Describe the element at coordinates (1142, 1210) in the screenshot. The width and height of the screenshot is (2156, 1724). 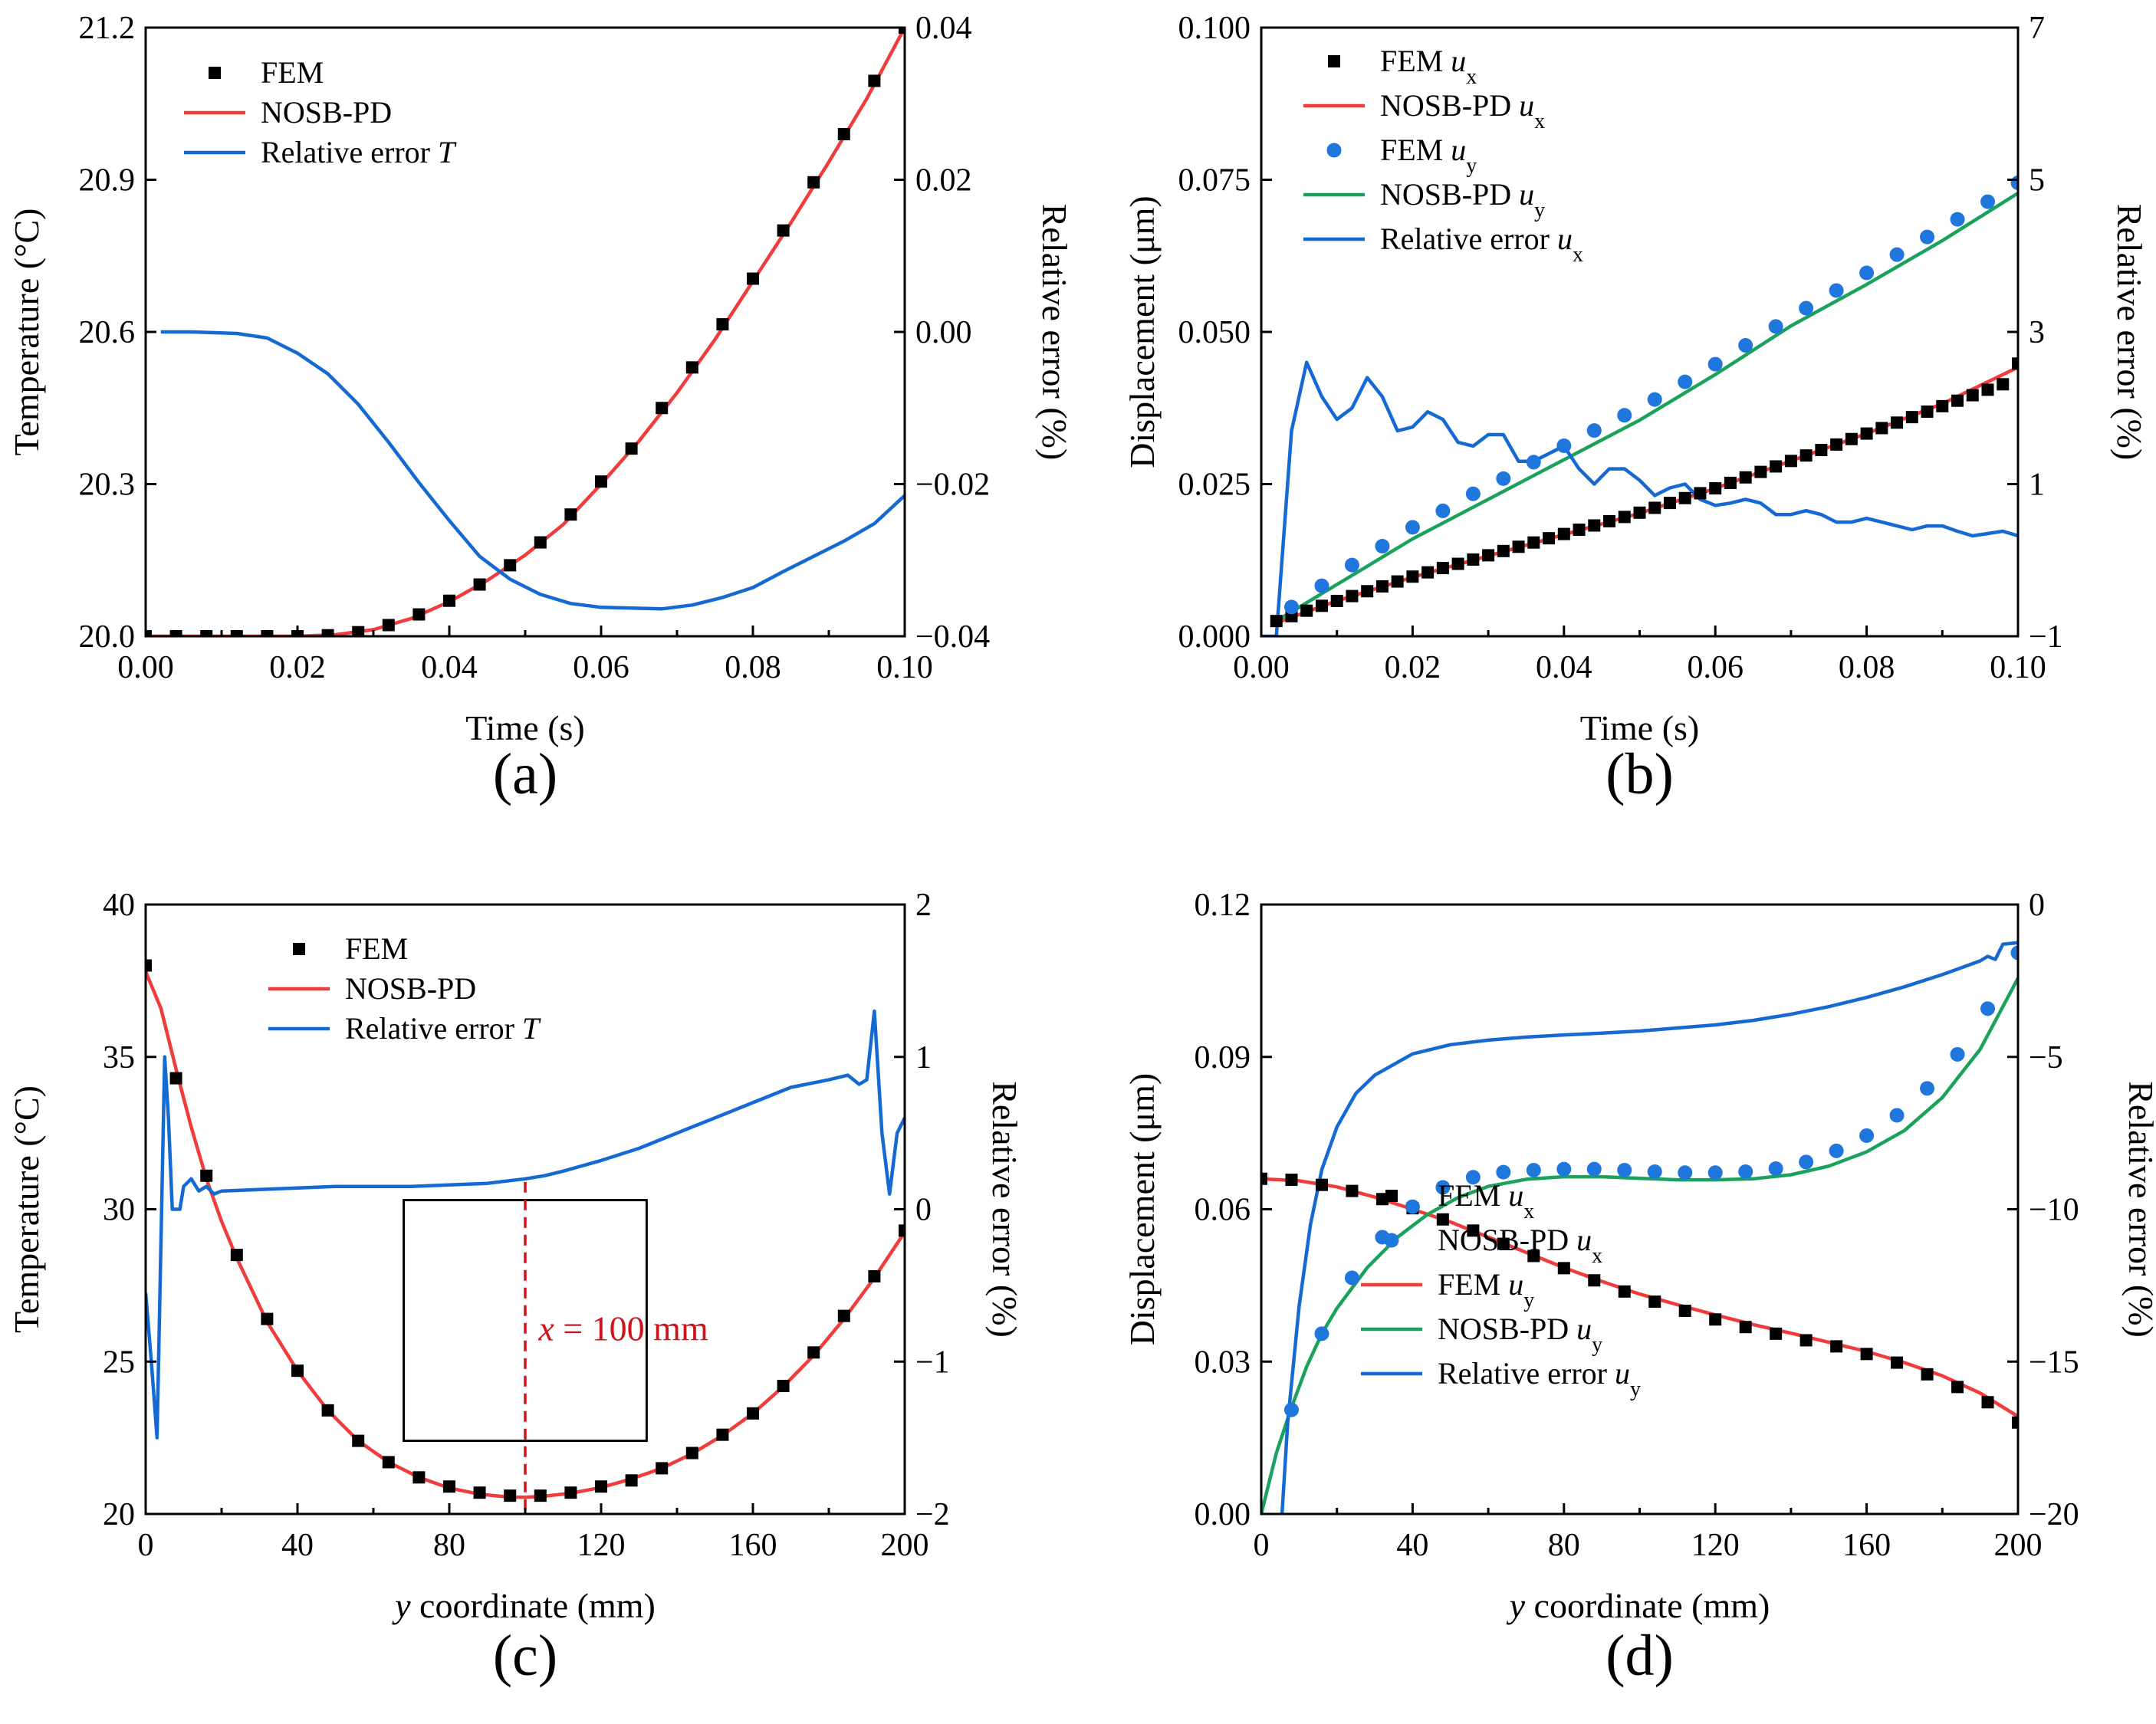
I see `y-axis-label: Displacement (μm)` at that location.